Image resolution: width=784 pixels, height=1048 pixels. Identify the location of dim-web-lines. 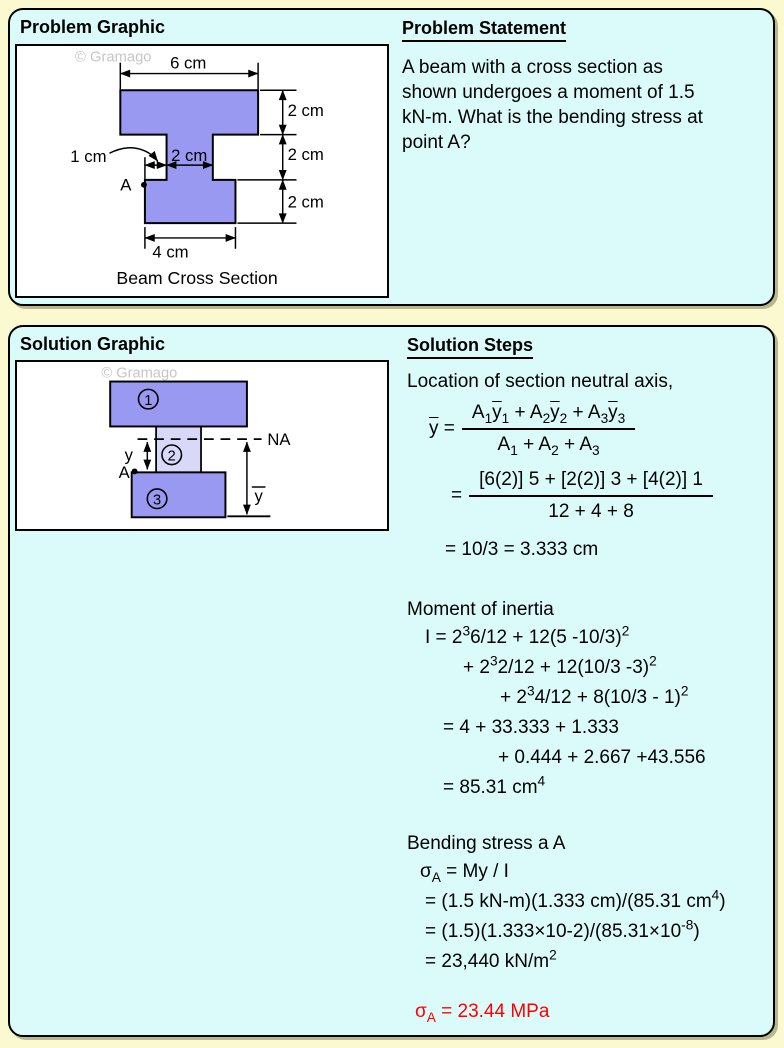
(161, 163).